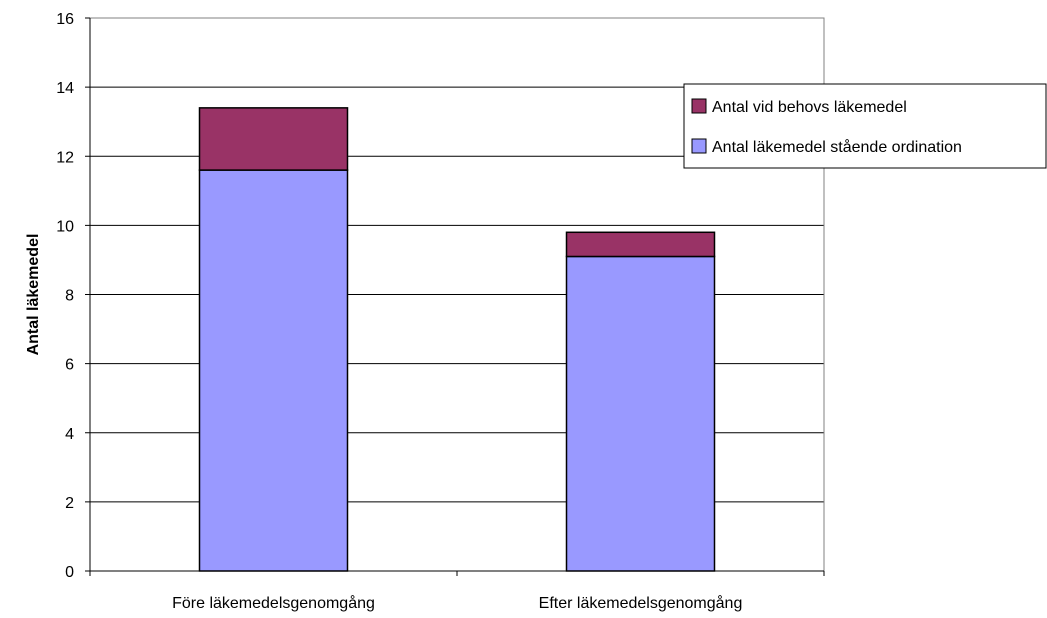 The height and width of the screenshot is (618, 1047). I want to click on legend-label: Antal vid behovs läkemedel, so click(809, 107).